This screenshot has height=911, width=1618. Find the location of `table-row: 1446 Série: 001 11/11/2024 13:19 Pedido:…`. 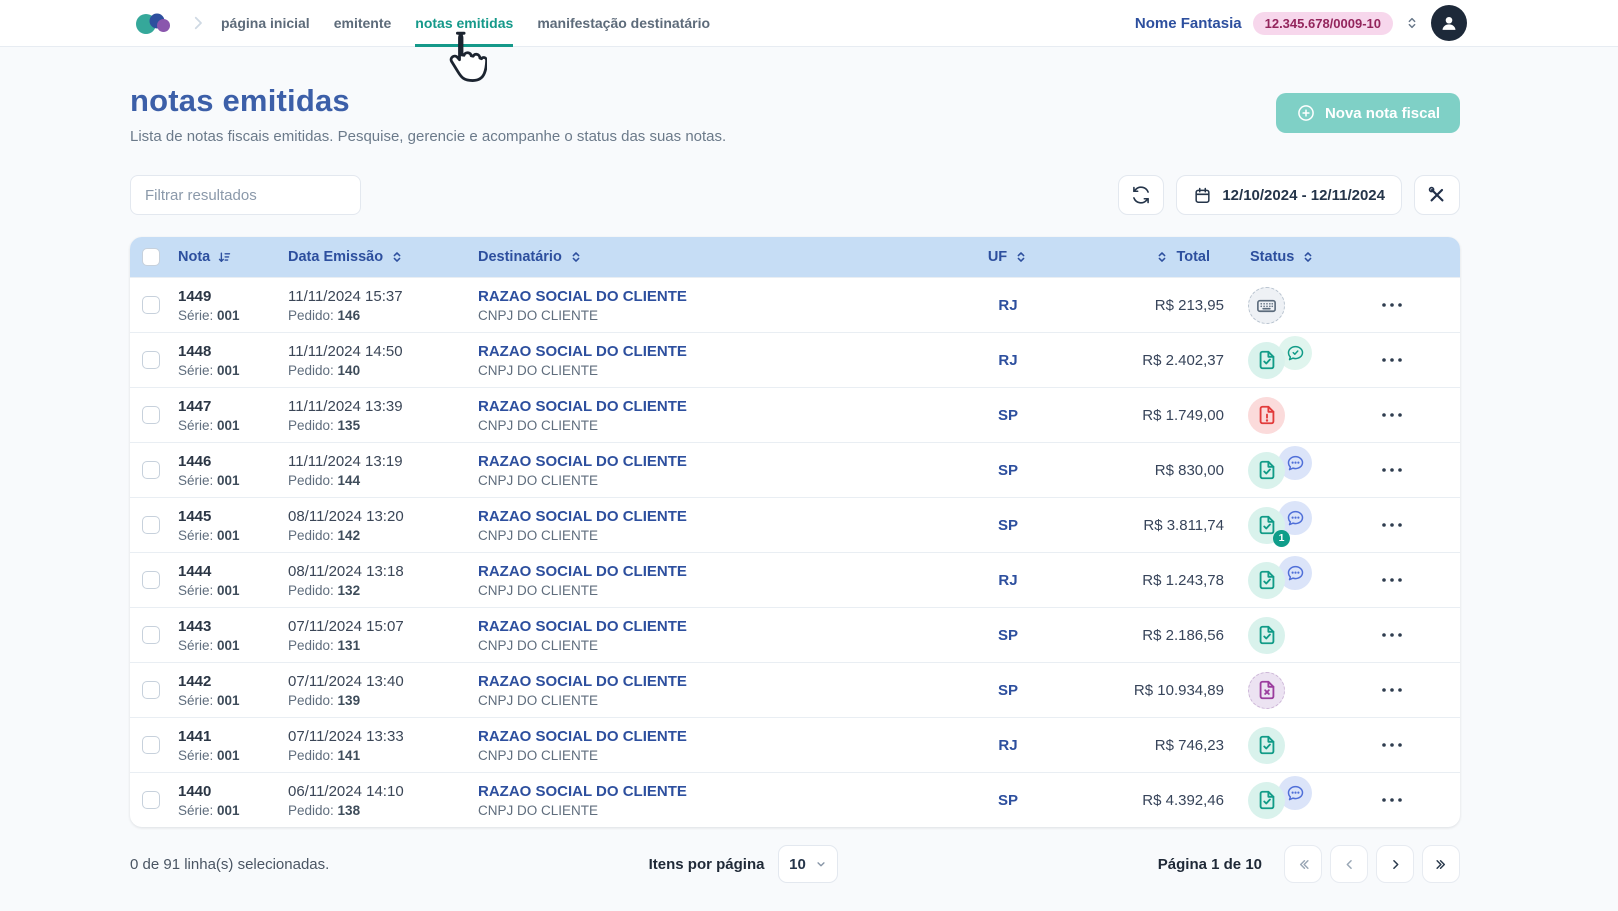

table-row: 1446 Série: 001 11/11/2024 13:19 Pedido:… is located at coordinates (795, 469).